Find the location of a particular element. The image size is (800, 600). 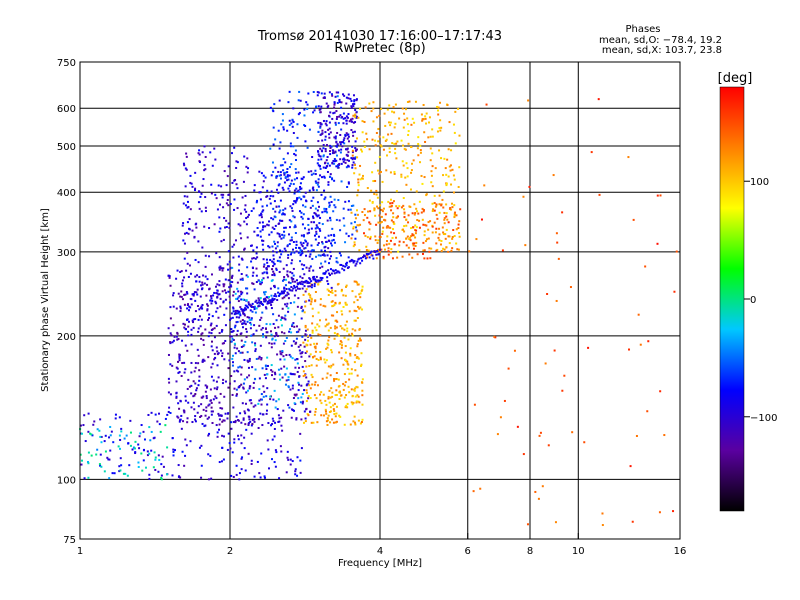

y-tick-label: 100 is located at coordinates (66, 480).